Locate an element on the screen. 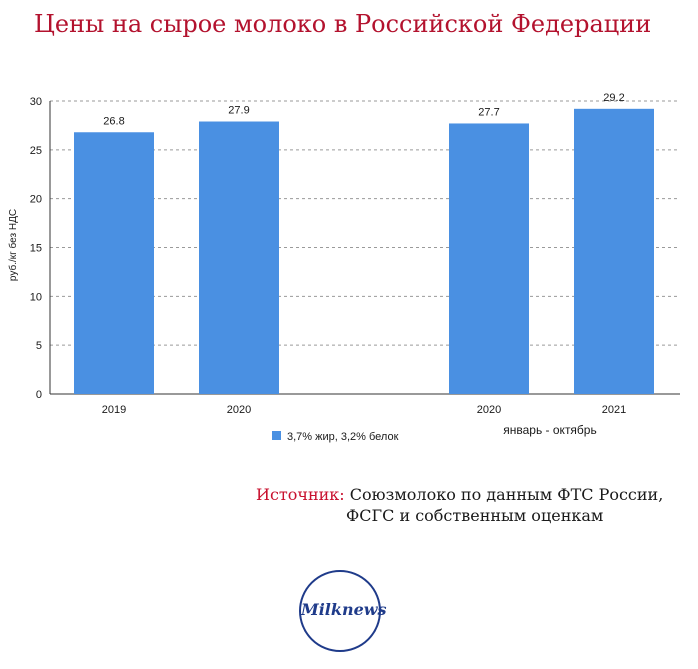  source-text-line1: Союзмолоко по данным ФТС России, is located at coordinates (506, 494).